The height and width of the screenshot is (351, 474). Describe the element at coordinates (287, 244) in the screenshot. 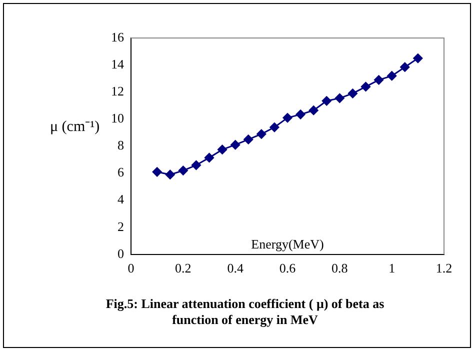

I see `x-axis-title: Energy(MeV)` at that location.